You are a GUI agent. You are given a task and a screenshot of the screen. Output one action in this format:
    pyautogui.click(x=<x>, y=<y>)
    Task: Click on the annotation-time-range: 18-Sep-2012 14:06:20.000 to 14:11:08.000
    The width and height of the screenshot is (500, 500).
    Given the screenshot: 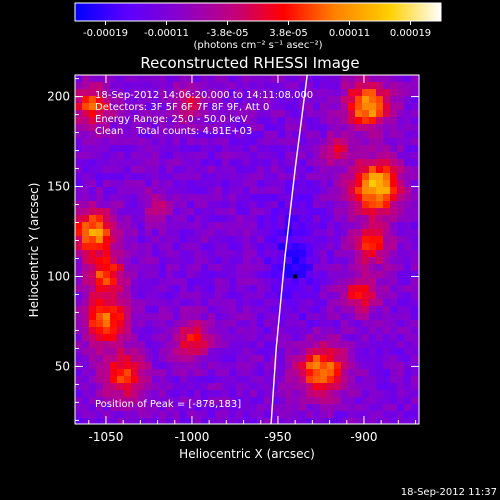 What is the action you would take?
    pyautogui.click(x=204, y=95)
    